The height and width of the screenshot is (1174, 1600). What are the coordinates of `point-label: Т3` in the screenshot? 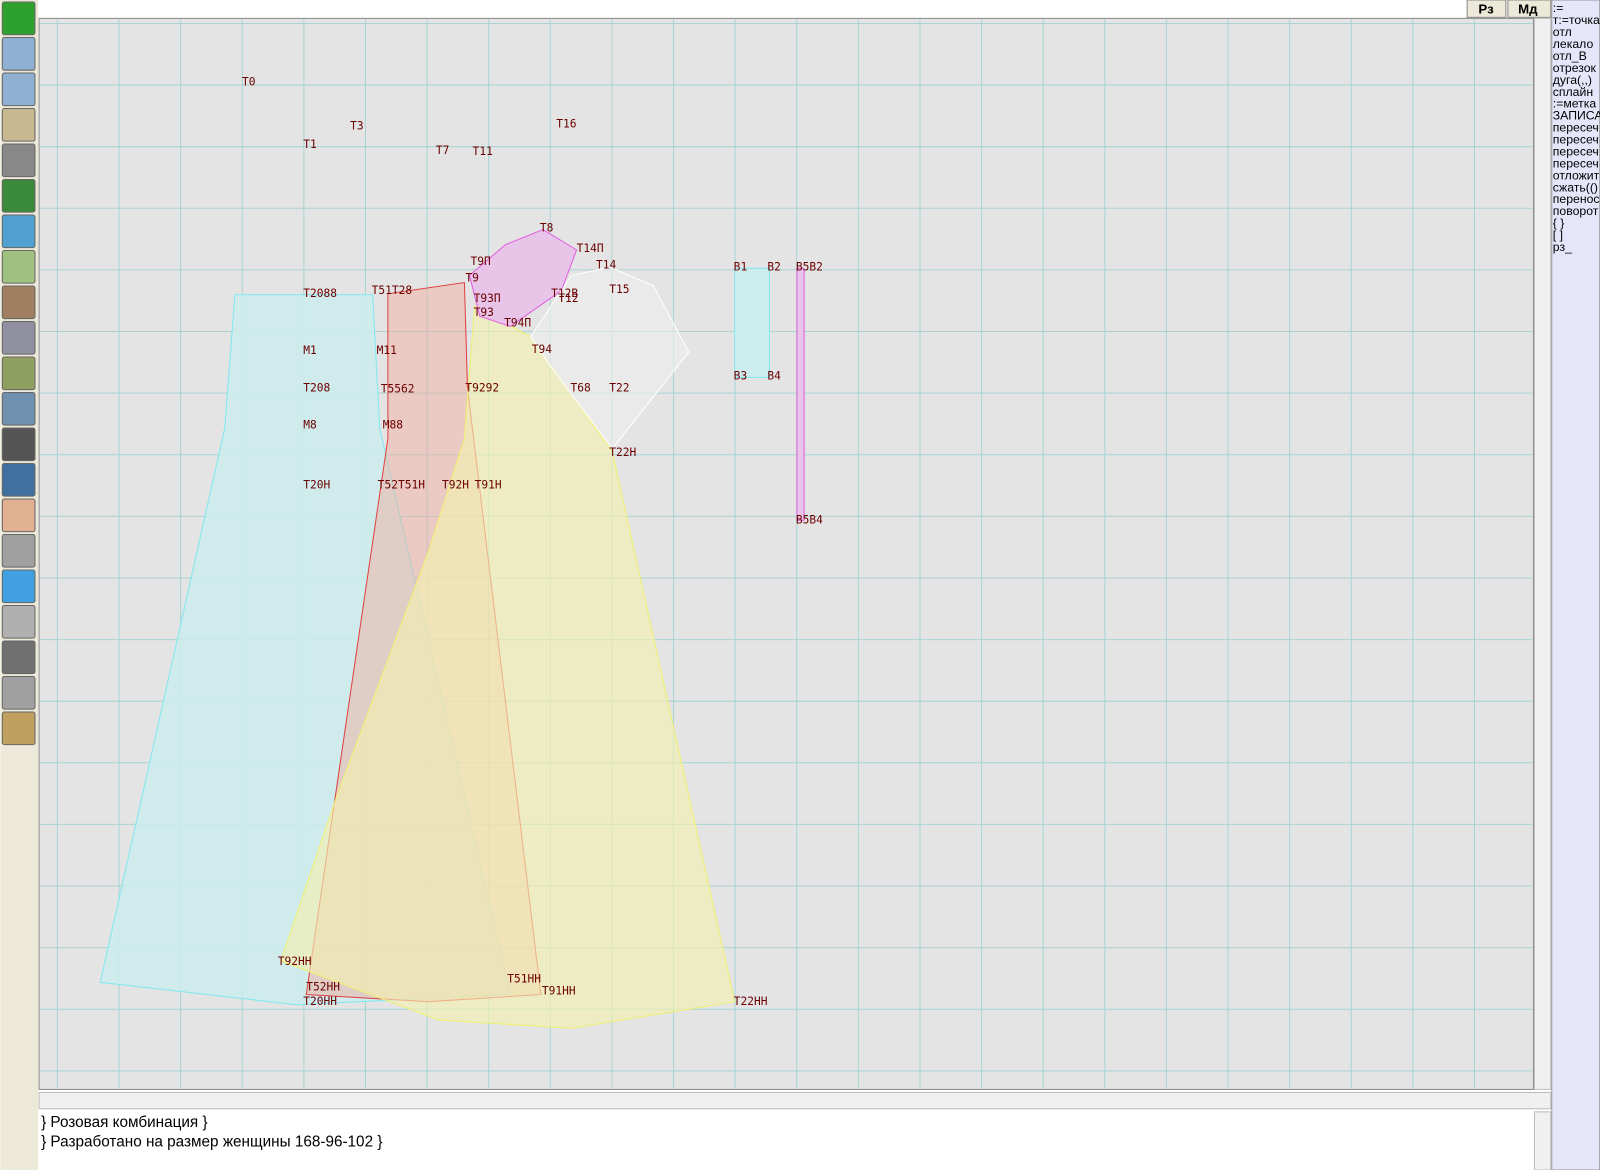 It's located at (357, 126).